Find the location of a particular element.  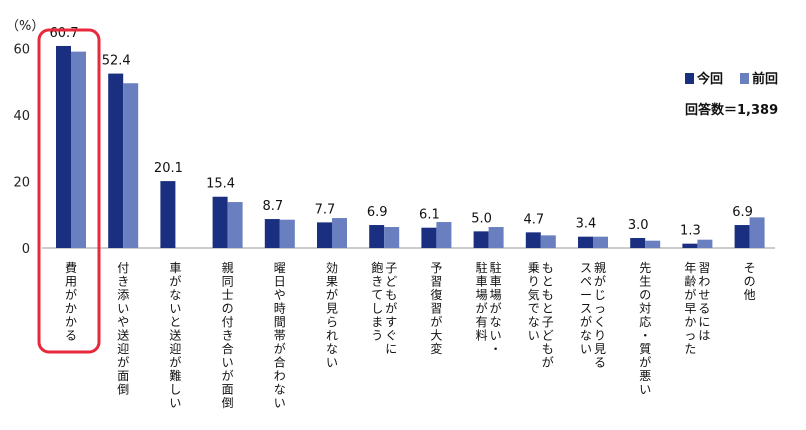

category-label: 子どもがすぐに is located at coordinates (391, 308).